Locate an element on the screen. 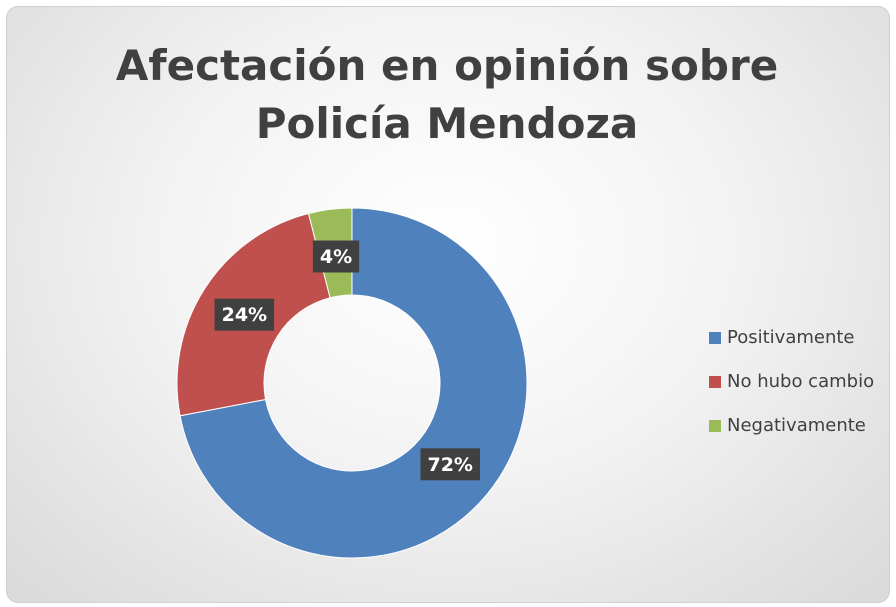 The width and height of the screenshot is (896, 607). data-label: 4% is located at coordinates (336, 257).